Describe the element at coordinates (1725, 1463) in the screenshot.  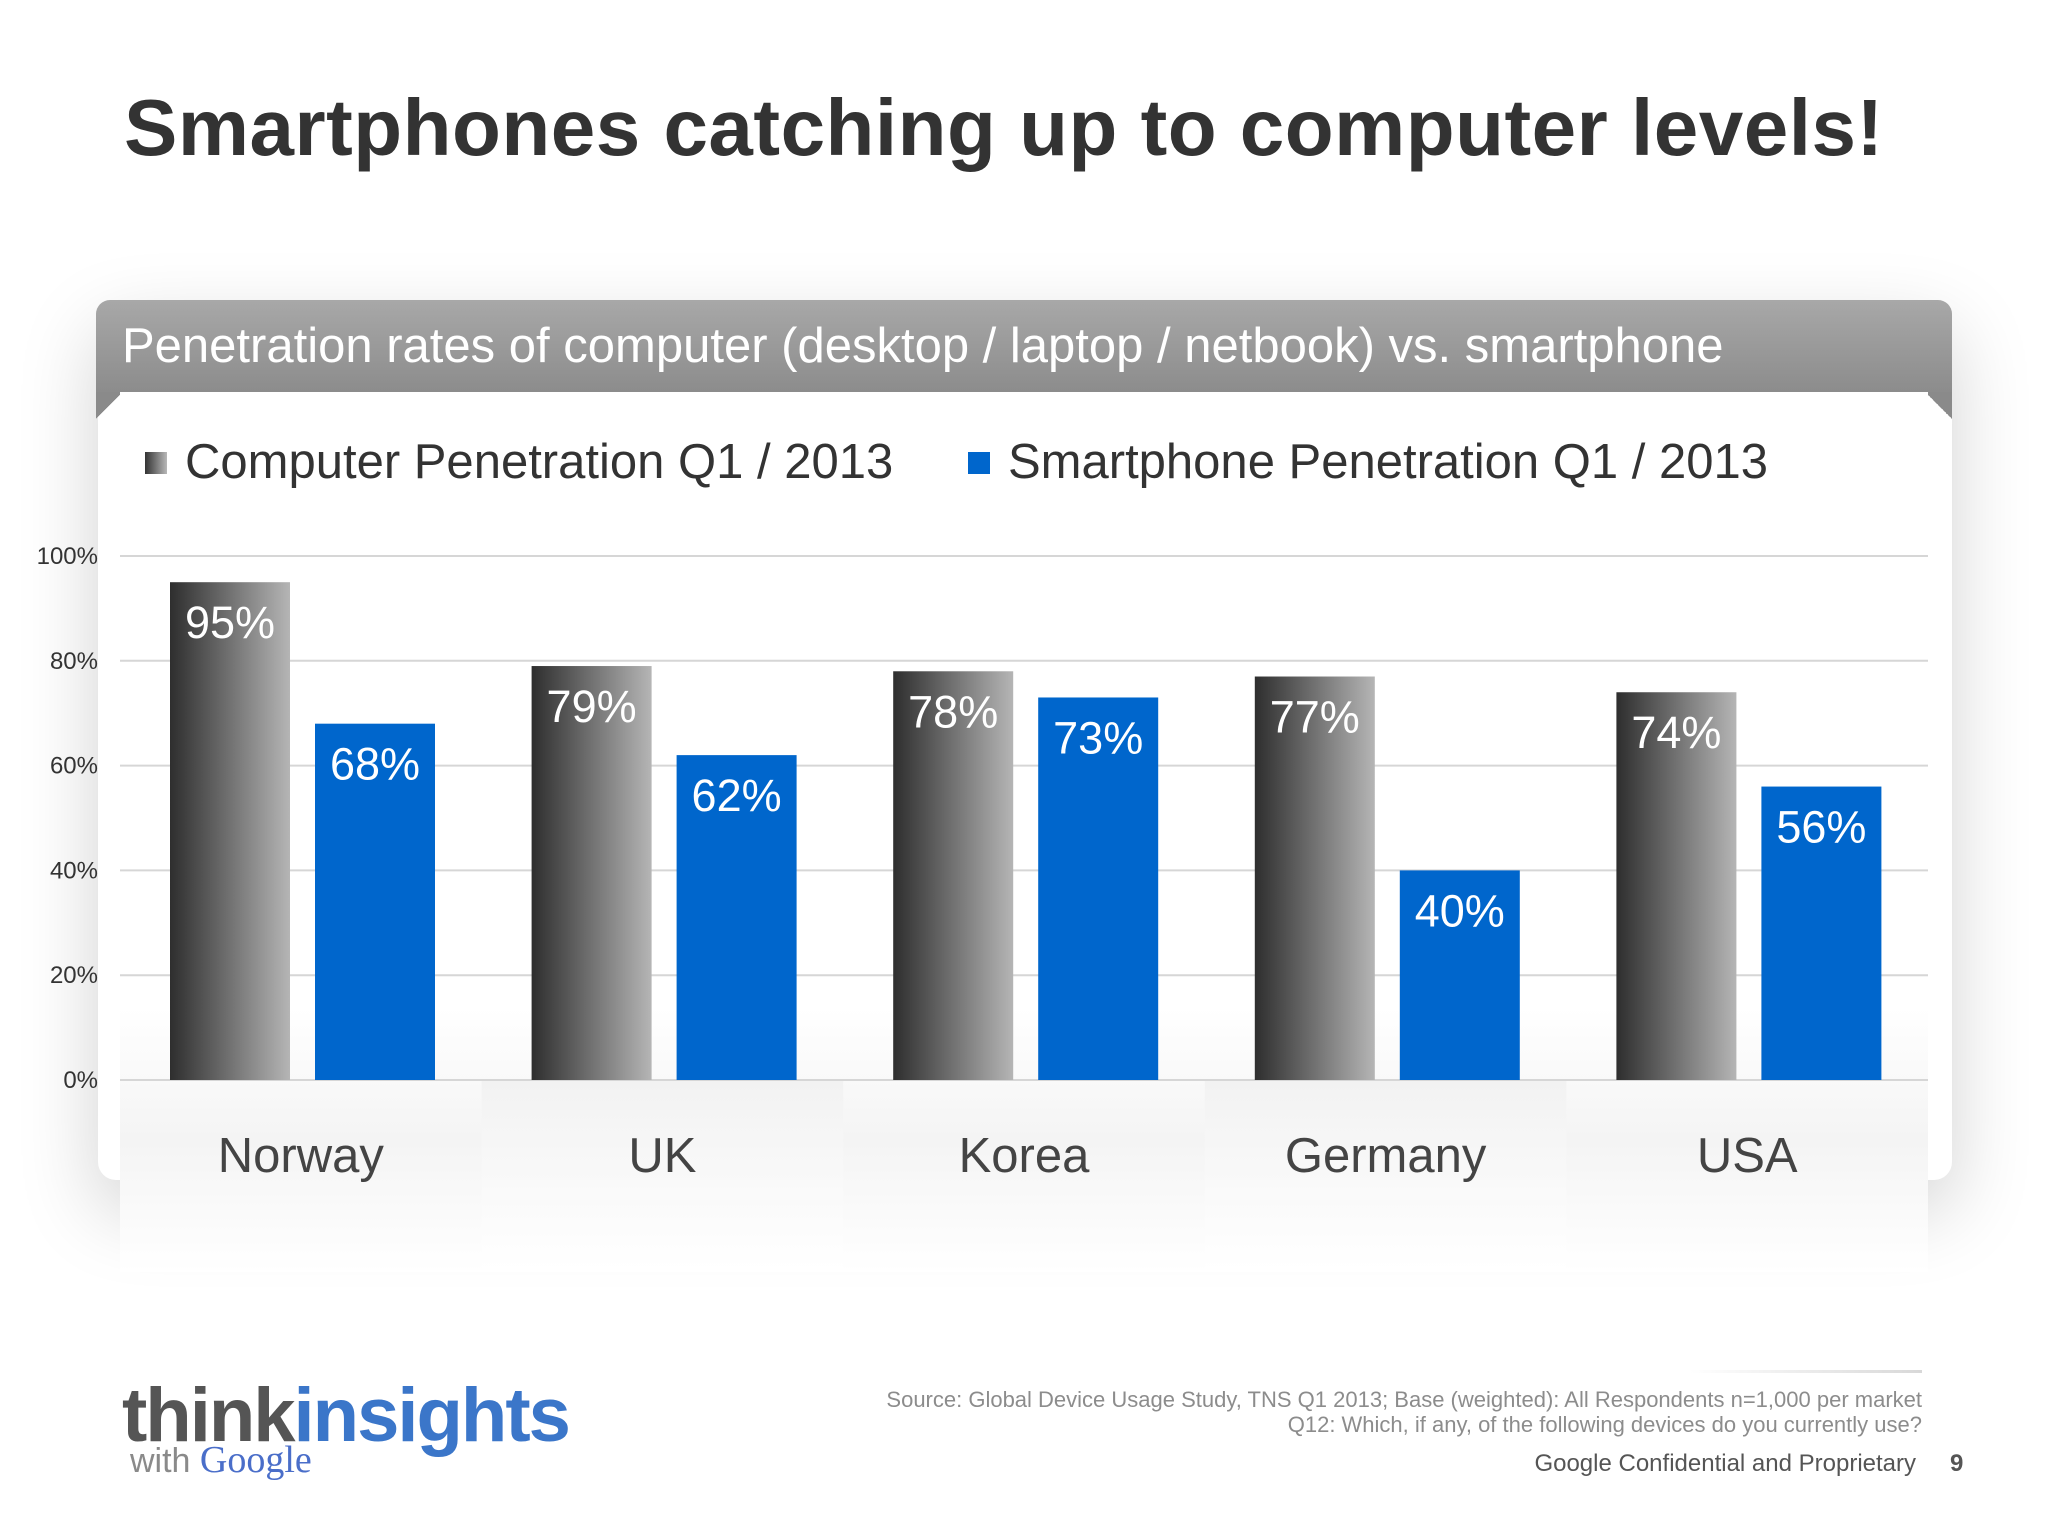
I see `confidential-notice: Google Confidential and Proprietary` at that location.